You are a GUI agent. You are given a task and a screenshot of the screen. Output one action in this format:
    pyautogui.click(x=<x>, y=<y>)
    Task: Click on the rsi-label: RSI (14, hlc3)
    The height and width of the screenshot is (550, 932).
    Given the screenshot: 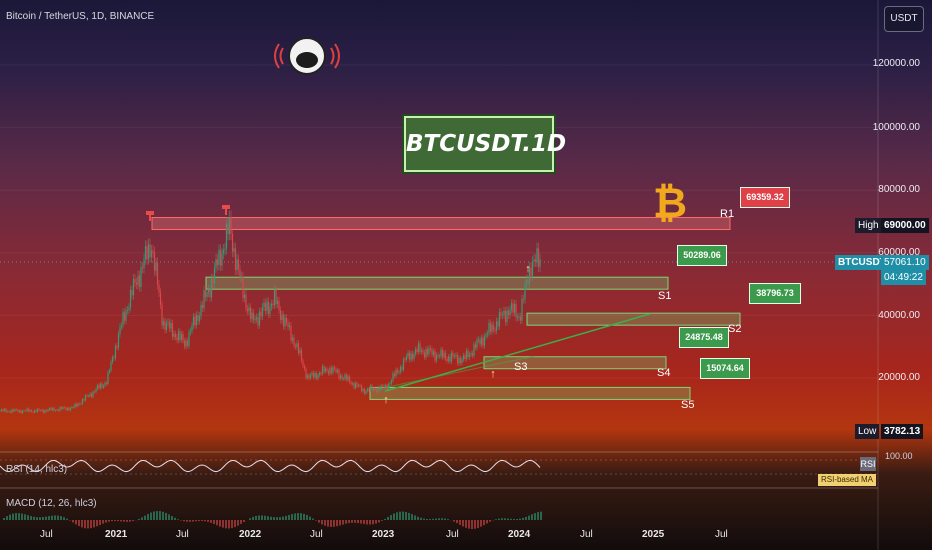 What is the action you would take?
    pyautogui.click(x=37, y=469)
    